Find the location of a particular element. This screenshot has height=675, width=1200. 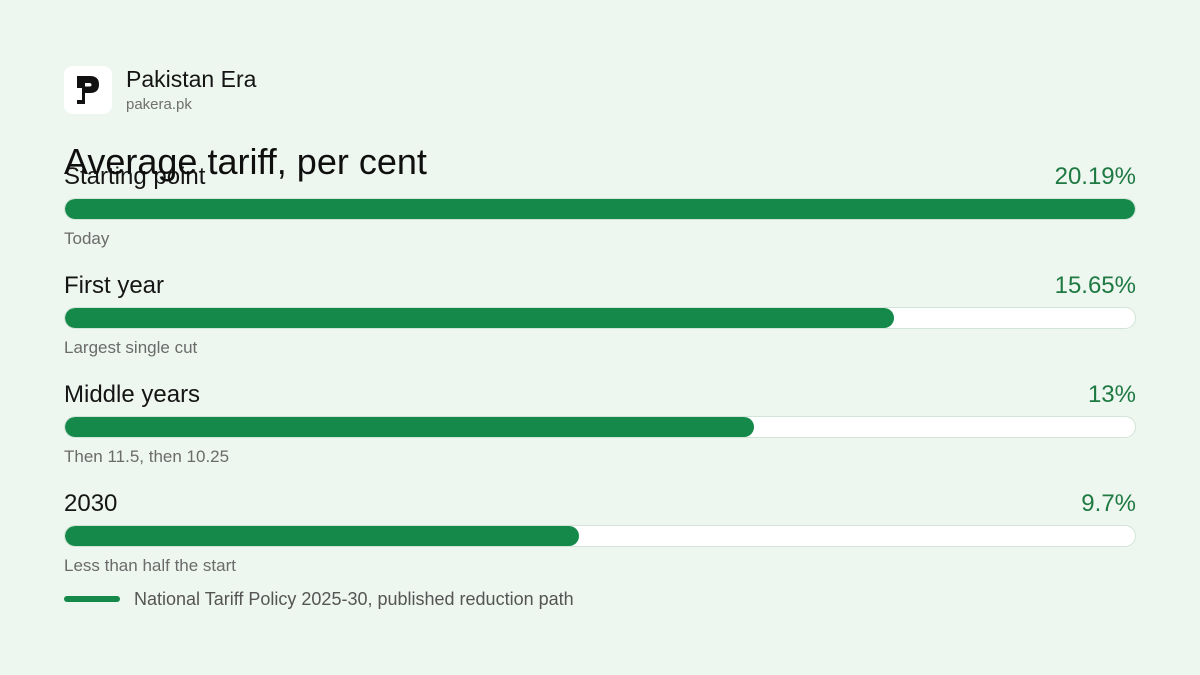

bar-note: Less than half the start is located at coordinates (150, 565).